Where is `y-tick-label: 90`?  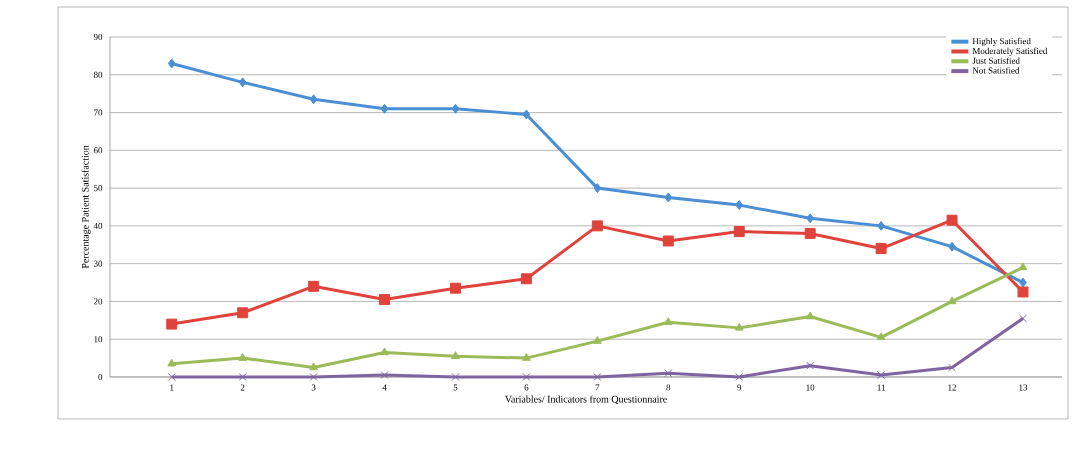
y-tick-label: 90 is located at coordinates (98, 37).